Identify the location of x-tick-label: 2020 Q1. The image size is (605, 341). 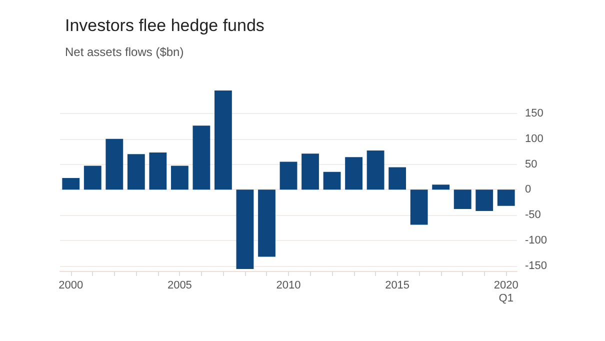
(506, 292).